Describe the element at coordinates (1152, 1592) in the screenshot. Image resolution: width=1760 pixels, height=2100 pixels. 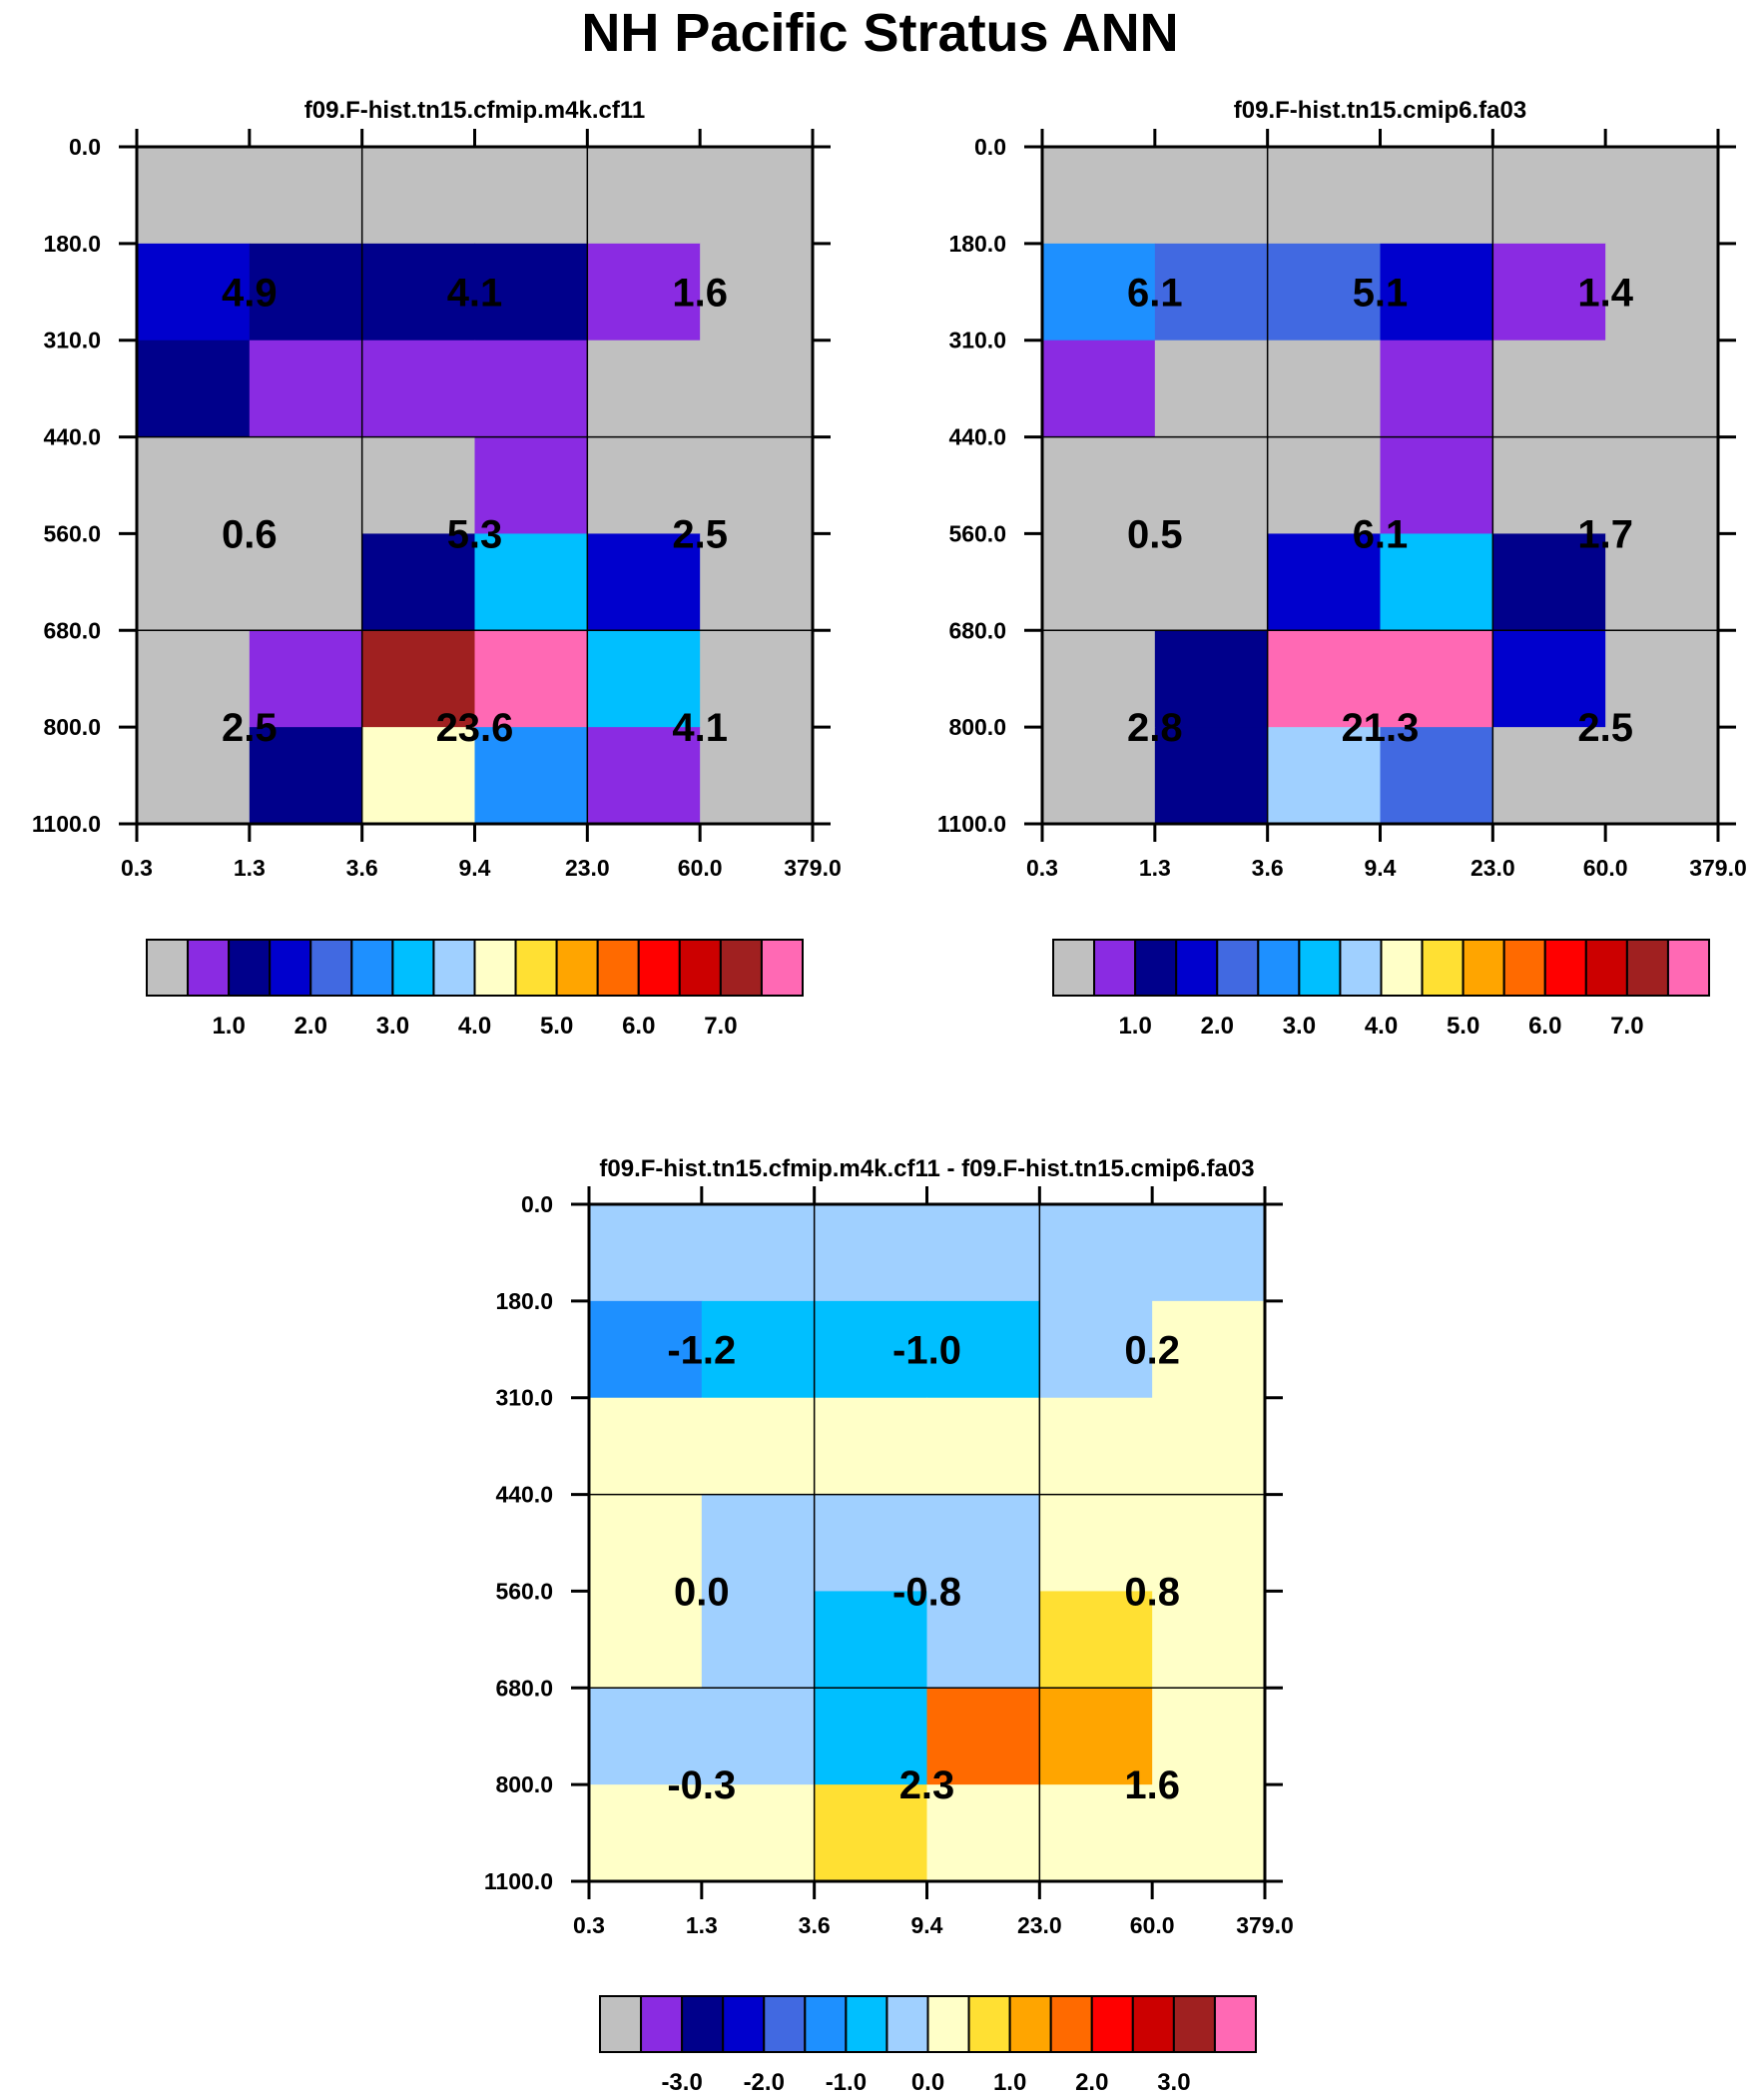
I see `region-value: 0.8` at that location.